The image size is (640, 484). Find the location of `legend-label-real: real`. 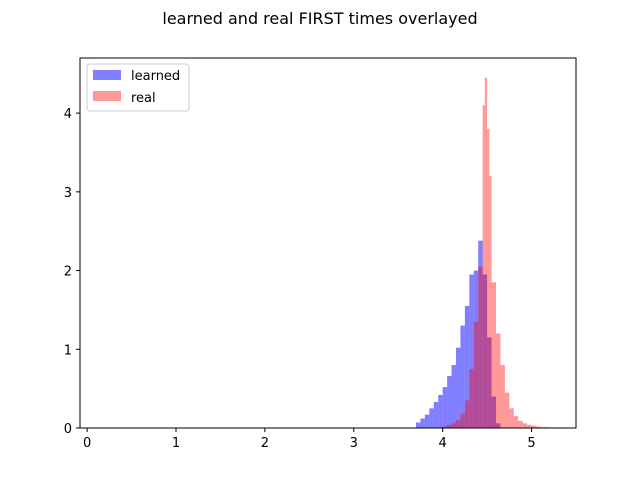

legend-label-real: real is located at coordinates (143, 98).